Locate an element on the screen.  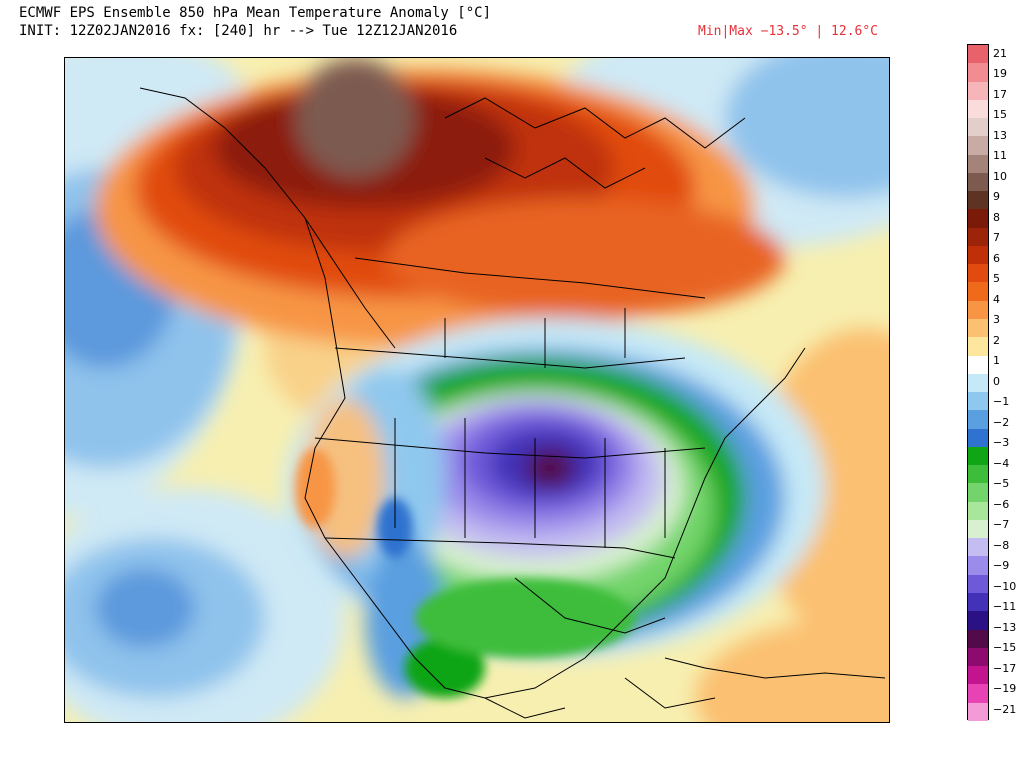
legend-tick-label: −2 is located at coordinates (1001, 422).